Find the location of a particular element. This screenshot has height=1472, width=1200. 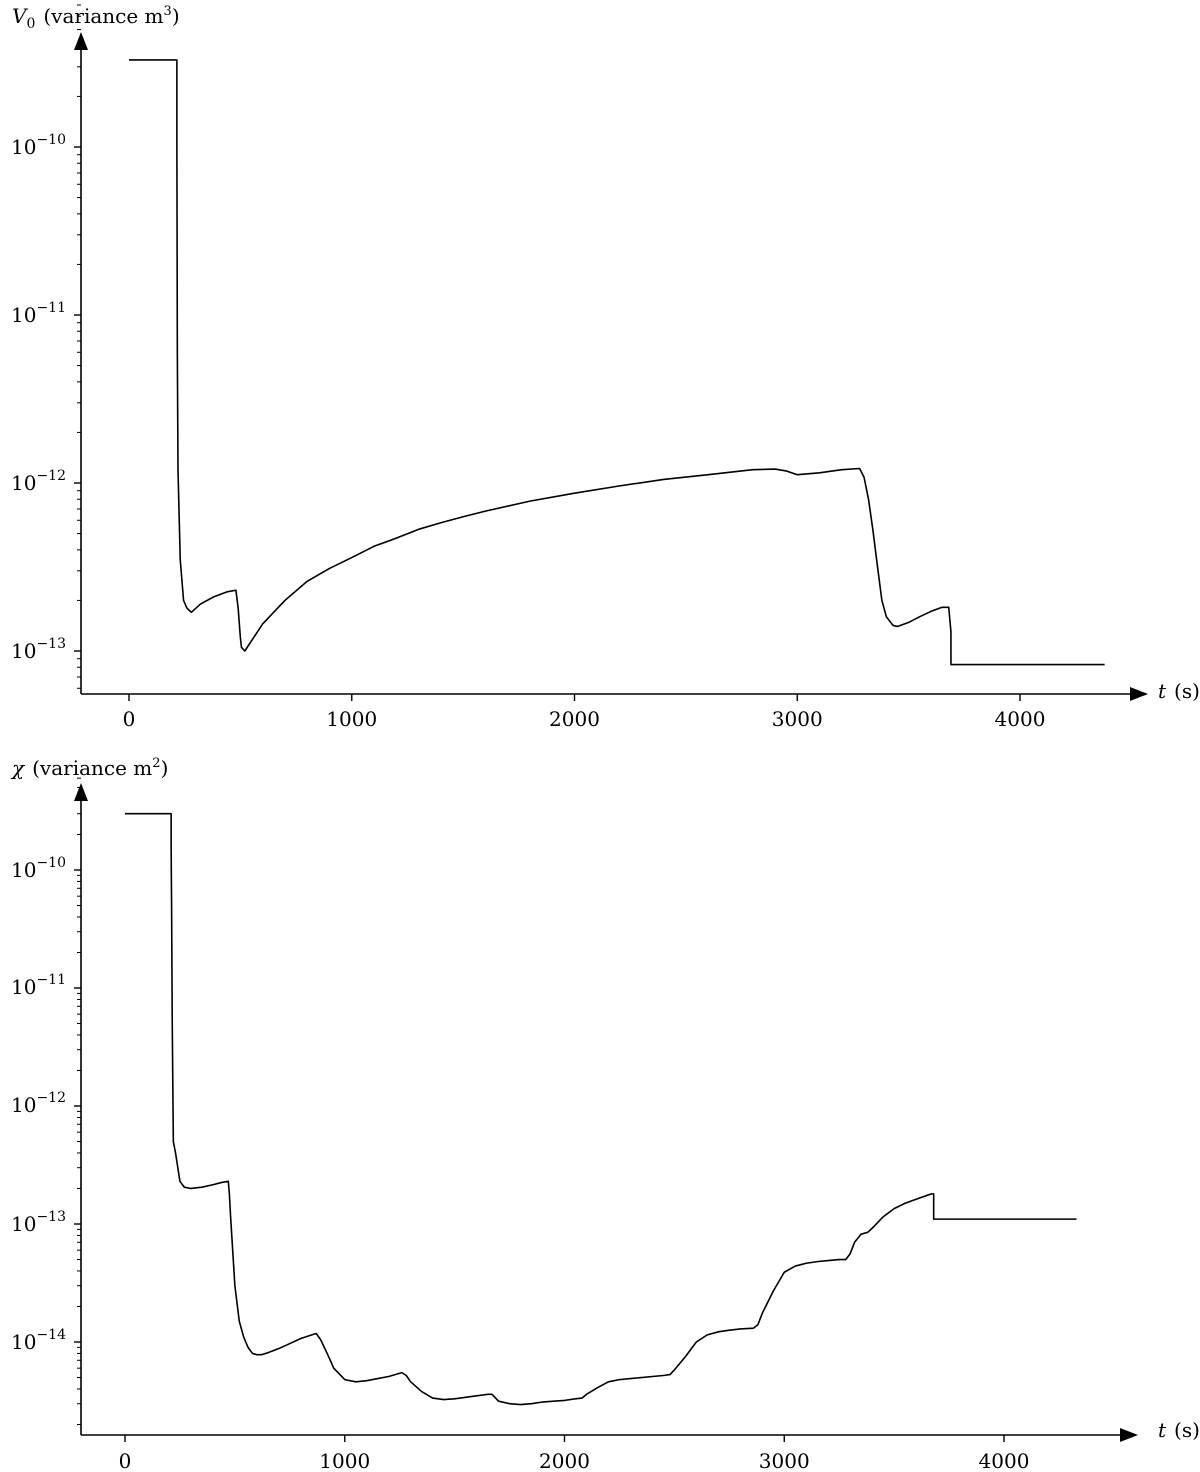

svg-text:V0(variance m3): V0 (variance m3) is located at coordinates (96, 18).